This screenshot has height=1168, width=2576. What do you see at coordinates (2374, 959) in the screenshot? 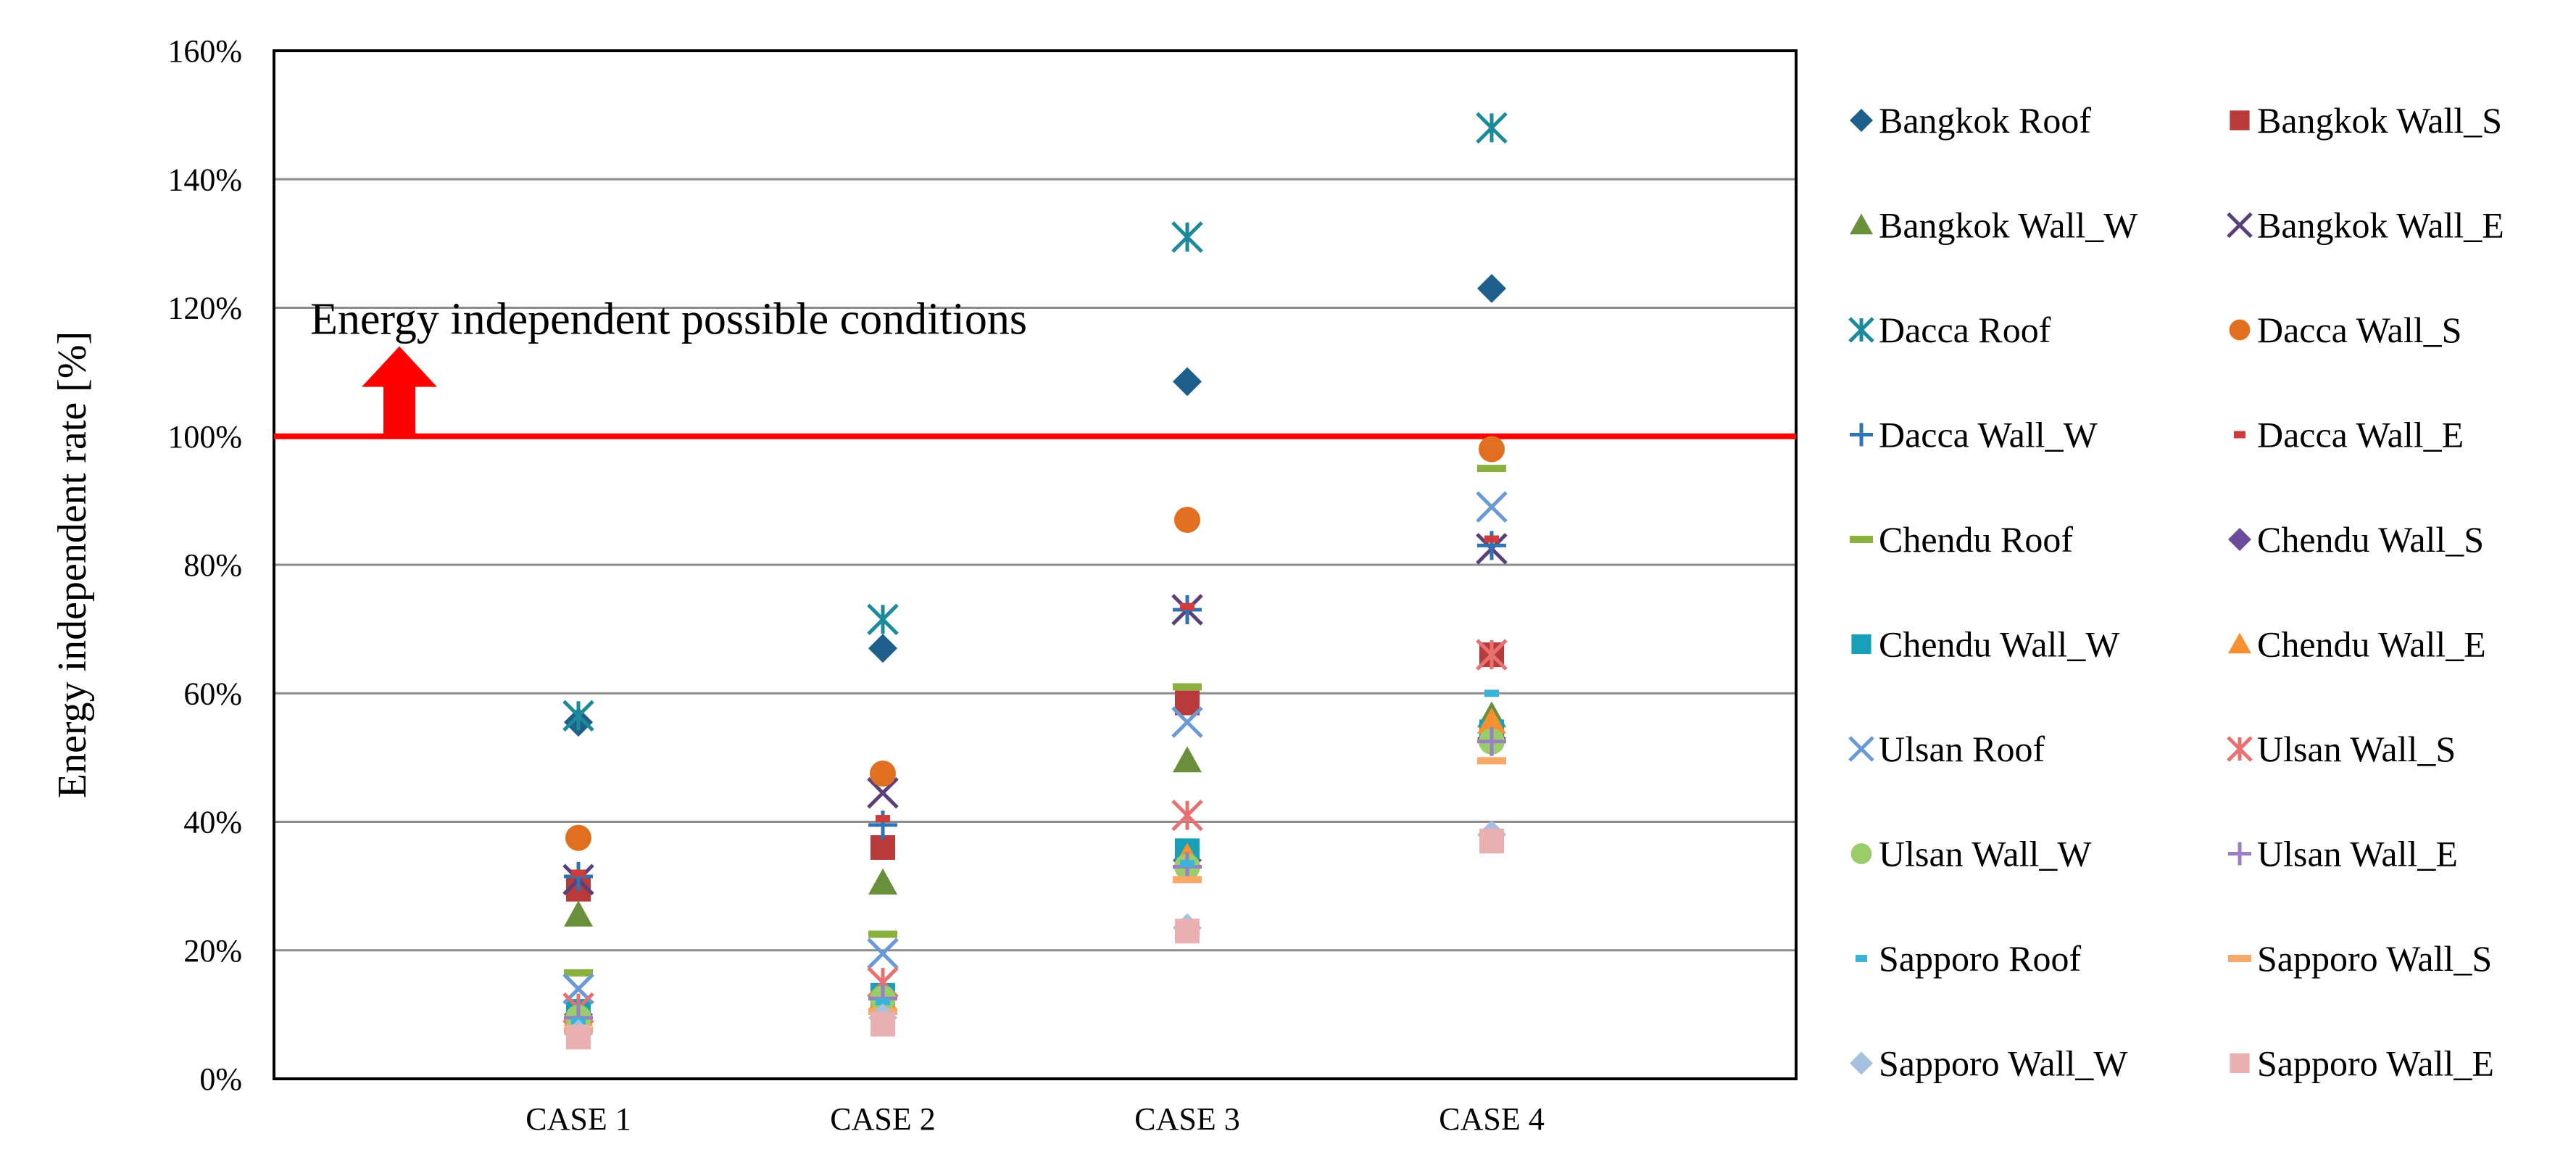
I see `legend-label: Sapporo Wall_S` at bounding box center [2374, 959].